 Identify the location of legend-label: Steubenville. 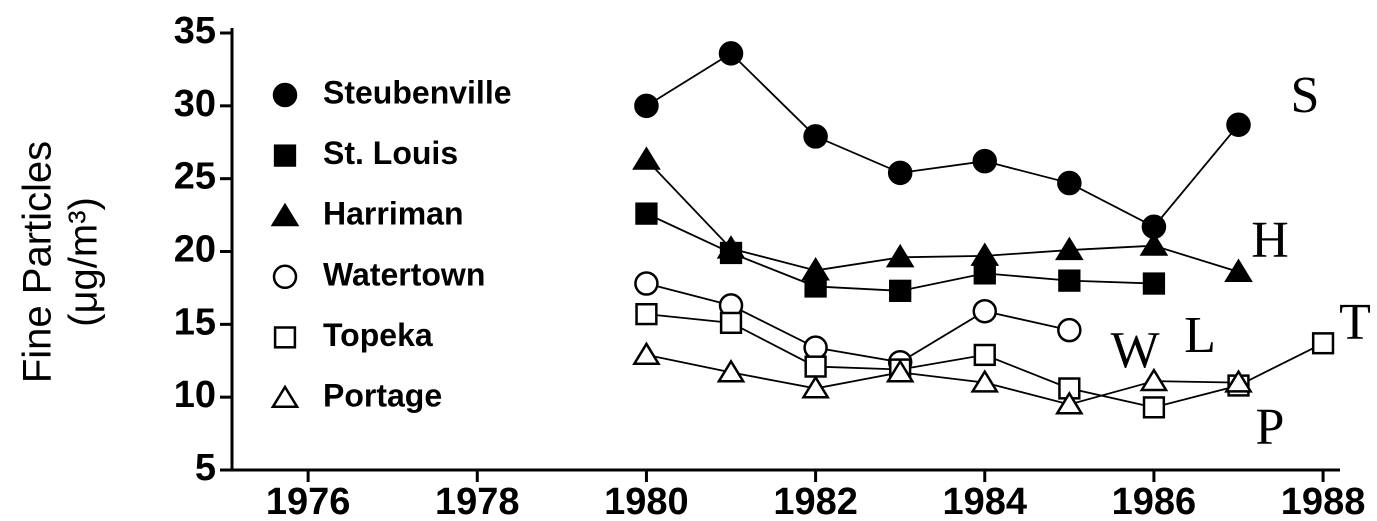
(417, 92).